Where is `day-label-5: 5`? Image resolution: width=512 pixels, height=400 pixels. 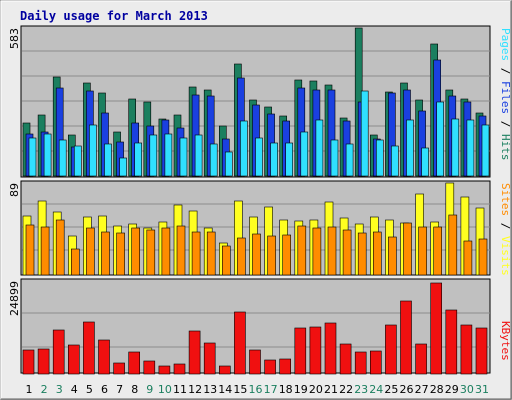
day-label-5: 5 is located at coordinates (89, 389).